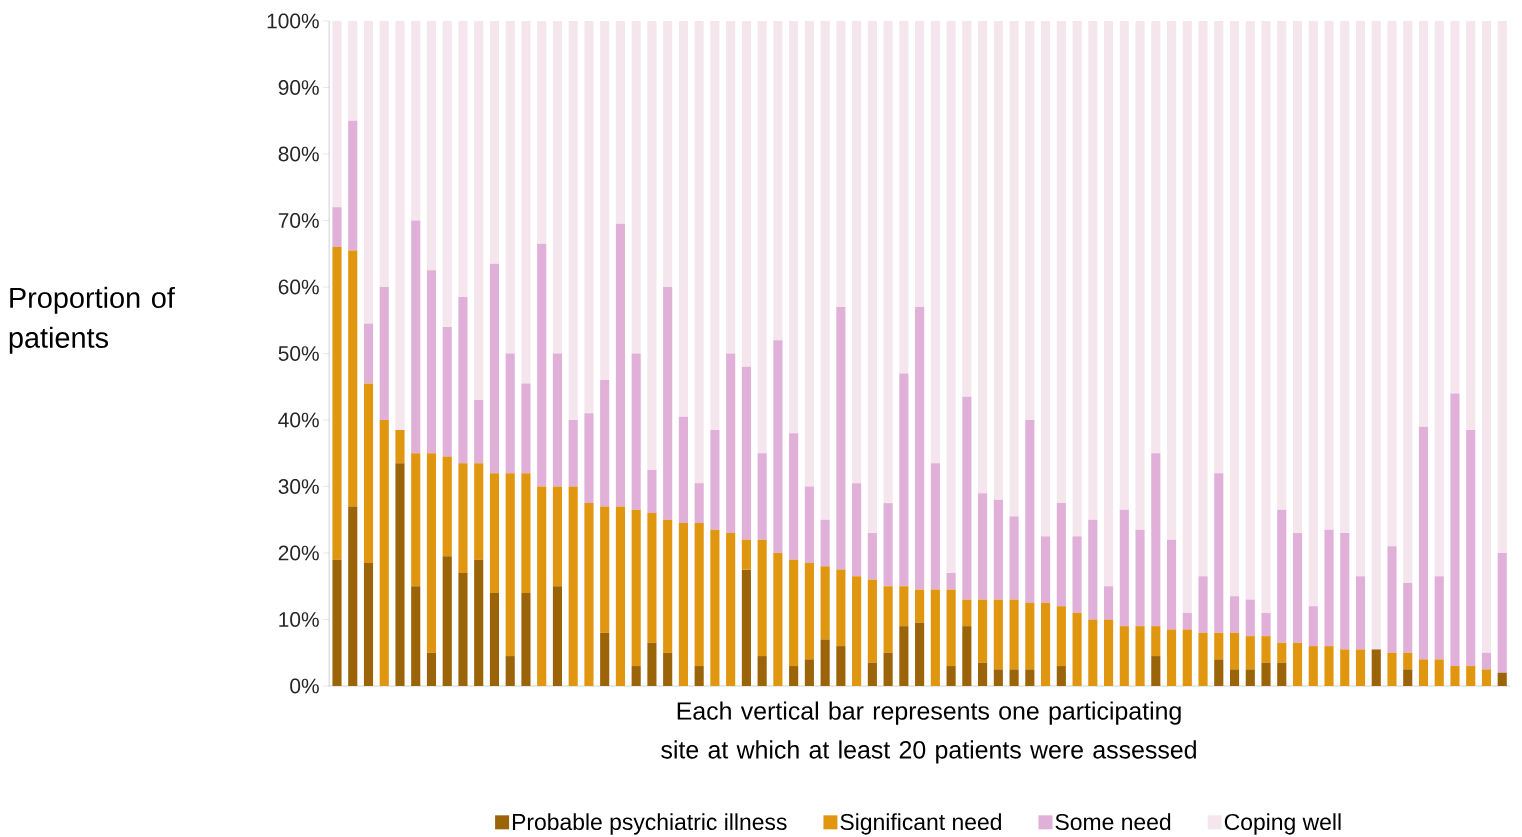 The height and width of the screenshot is (837, 1522). What do you see at coordinates (928, 732) in the screenshot?
I see `x-axis-title: Each vertical bar represents one participating site at which at least 20 patients were assessed` at bounding box center [928, 732].